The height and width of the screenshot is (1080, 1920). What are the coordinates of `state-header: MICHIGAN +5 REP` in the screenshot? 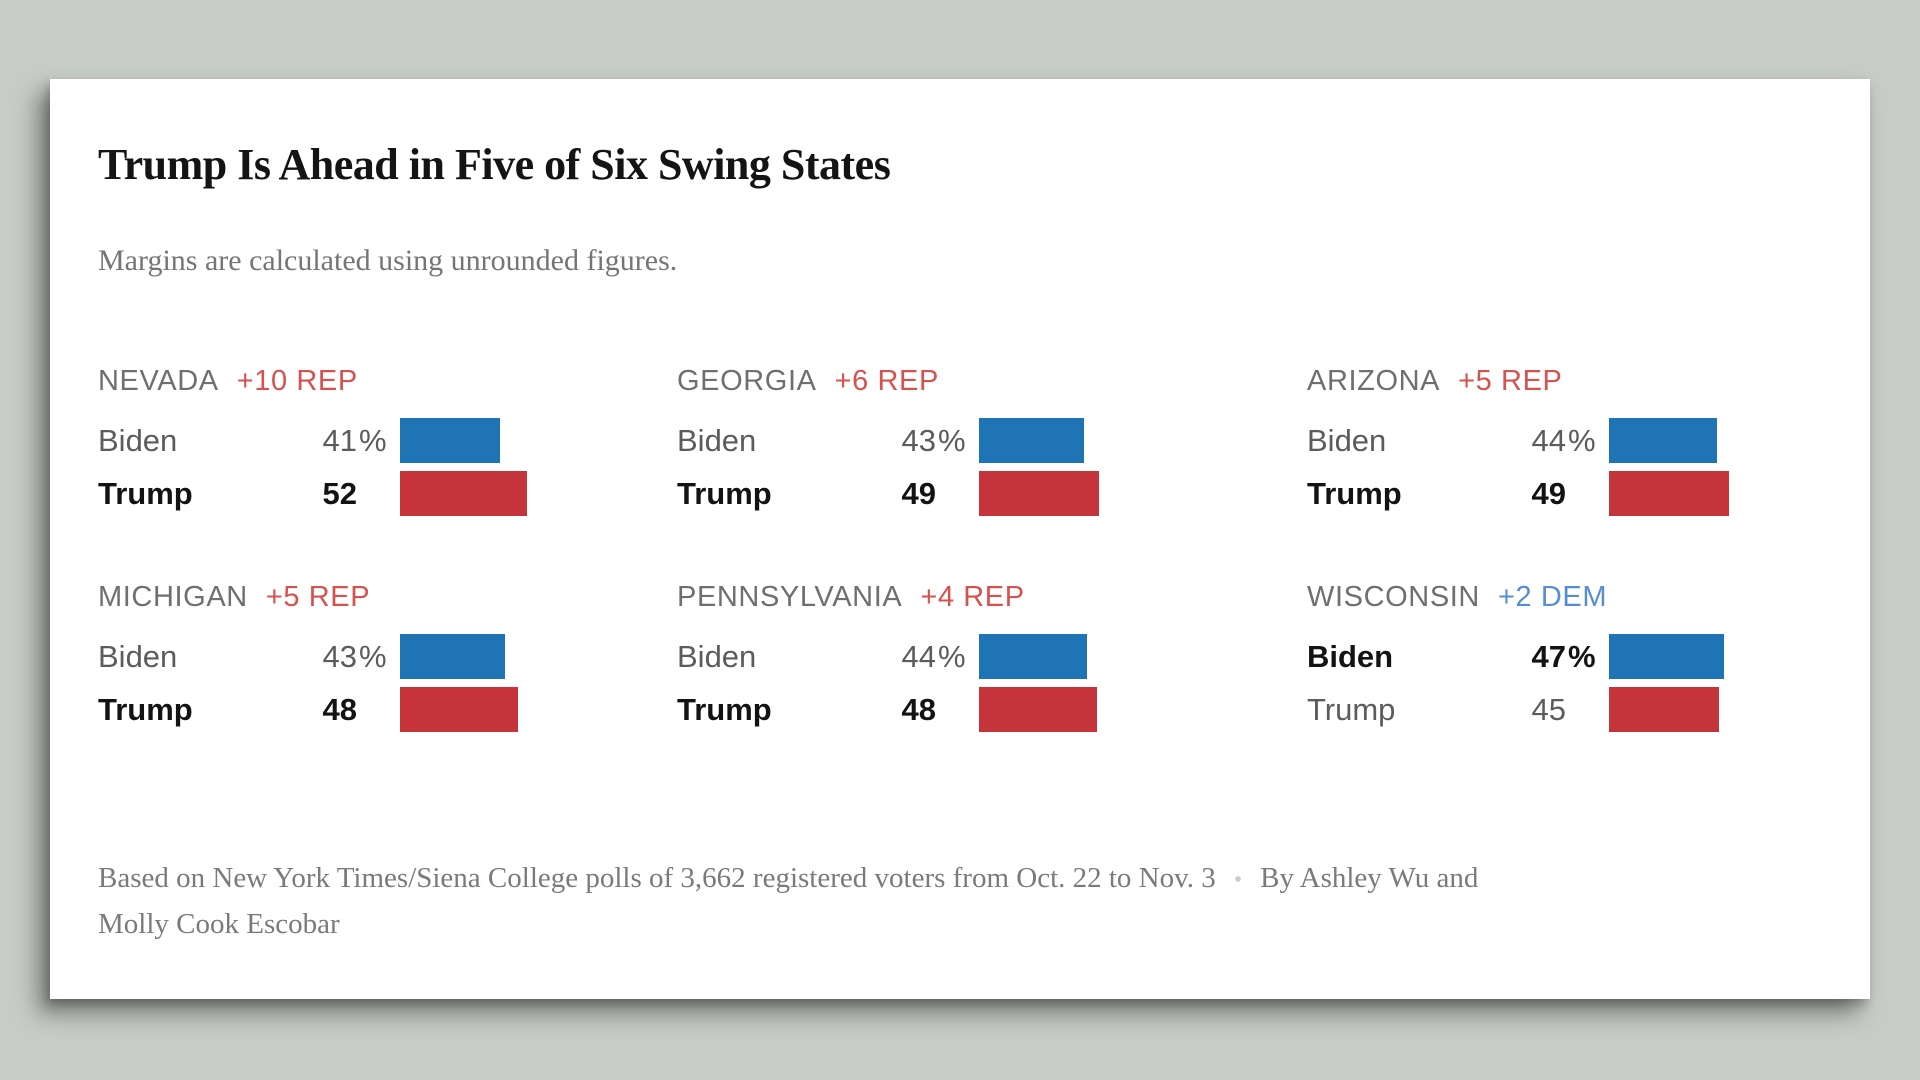 It's located at (370, 597).